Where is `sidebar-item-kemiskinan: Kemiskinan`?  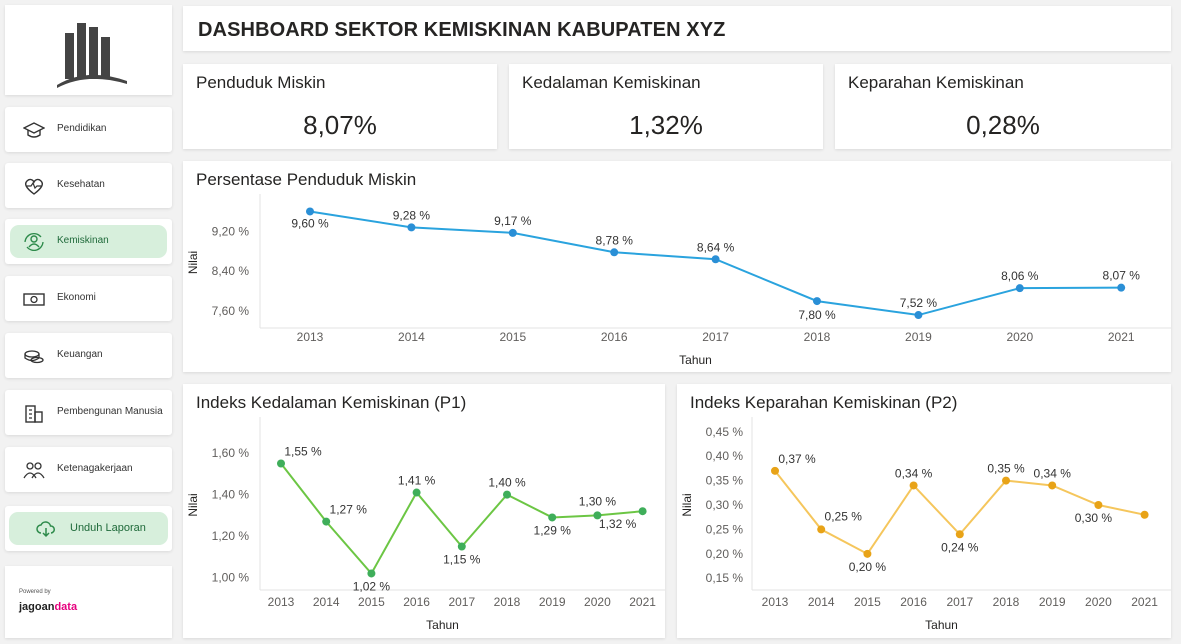 sidebar-item-kemiskinan: Kemiskinan is located at coordinates (88, 241).